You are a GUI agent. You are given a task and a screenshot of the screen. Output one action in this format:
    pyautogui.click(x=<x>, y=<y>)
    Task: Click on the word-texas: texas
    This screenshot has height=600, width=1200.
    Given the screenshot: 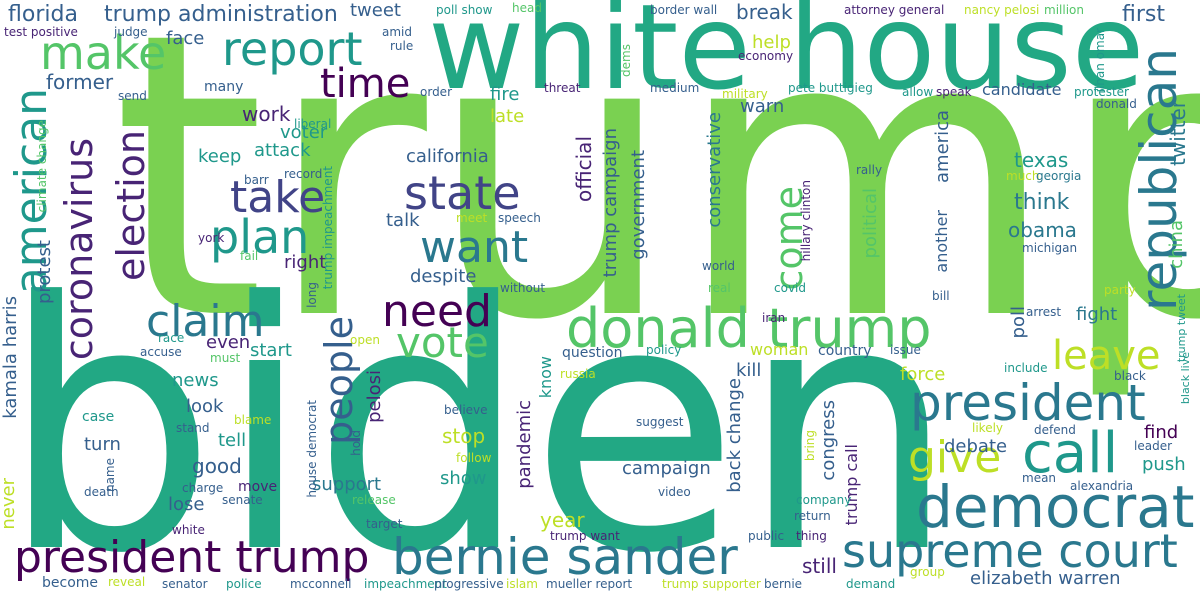 What is the action you would take?
    pyautogui.click(x=1041, y=160)
    